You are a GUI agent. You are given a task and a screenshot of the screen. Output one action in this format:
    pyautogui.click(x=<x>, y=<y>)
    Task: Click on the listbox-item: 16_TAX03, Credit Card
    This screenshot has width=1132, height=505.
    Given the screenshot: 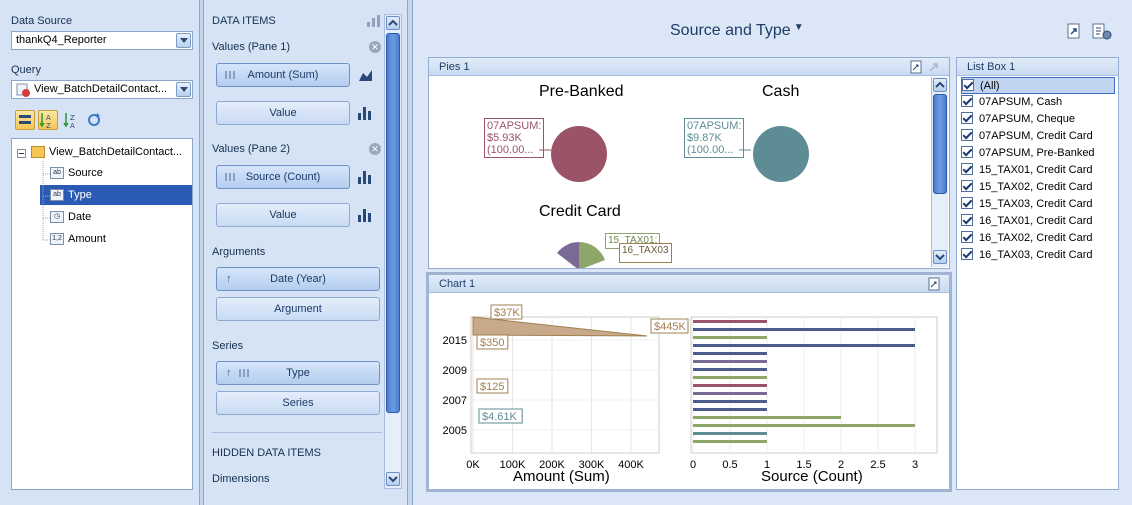 What is the action you would take?
    pyautogui.click(x=1038, y=255)
    